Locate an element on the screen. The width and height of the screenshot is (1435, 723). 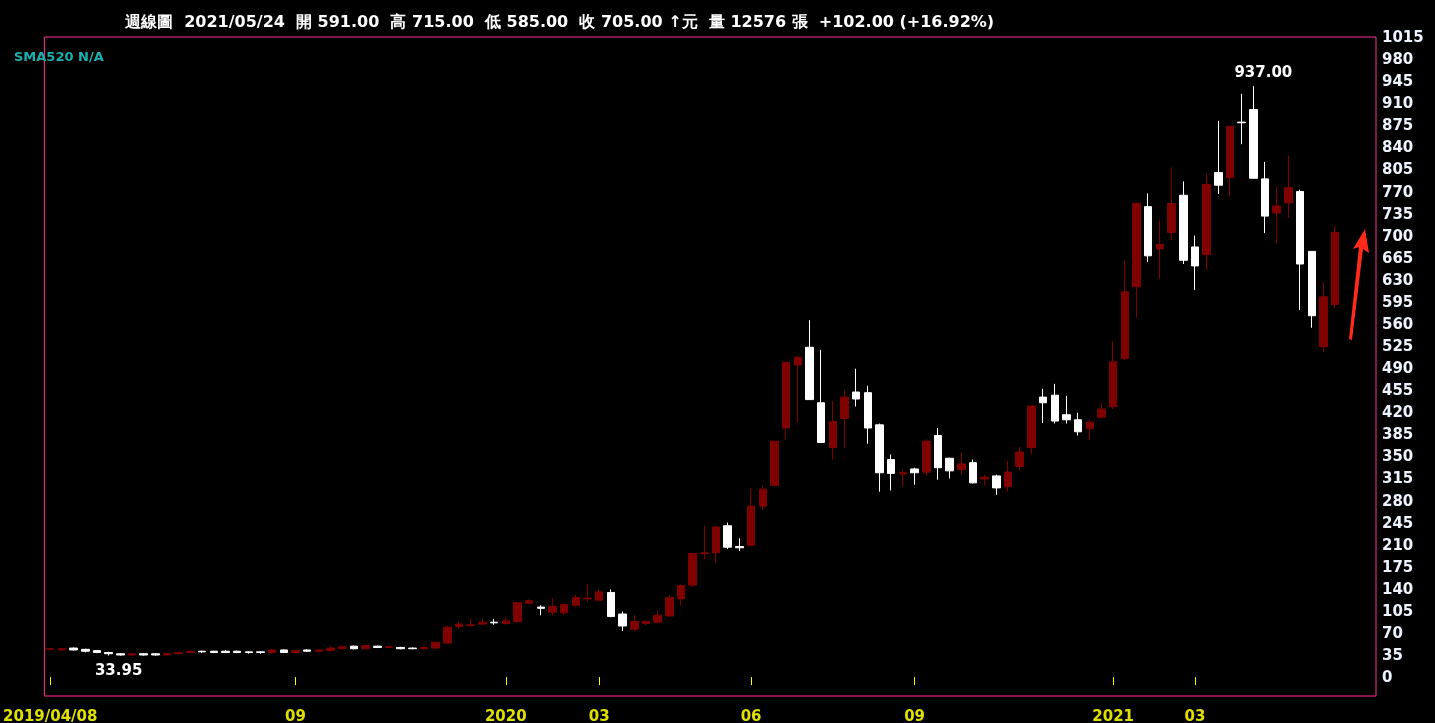
y-tick-label: 70 is located at coordinates (1392, 632).